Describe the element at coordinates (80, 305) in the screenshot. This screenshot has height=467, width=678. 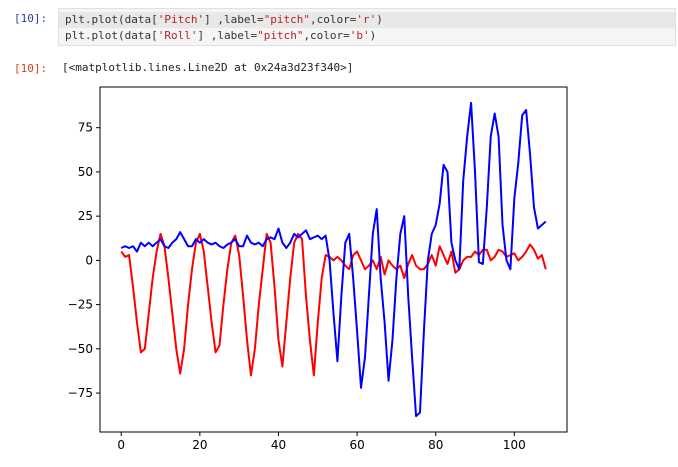
I see `y-tick-label: −25` at that location.